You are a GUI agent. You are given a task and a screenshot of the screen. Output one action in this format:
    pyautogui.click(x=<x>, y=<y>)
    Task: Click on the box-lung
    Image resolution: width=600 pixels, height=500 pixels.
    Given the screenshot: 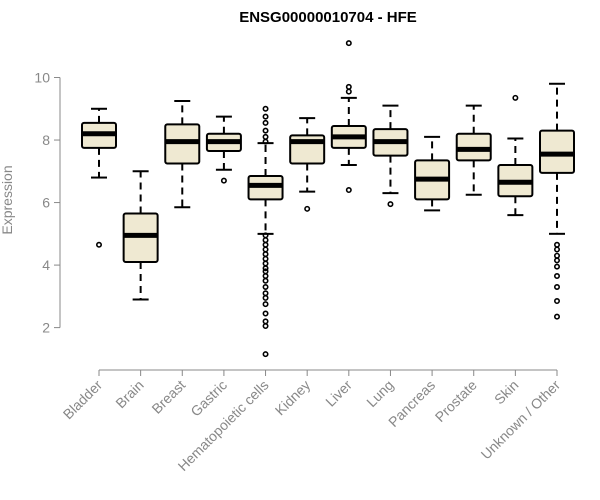 What is the action you would take?
    pyautogui.click(x=390, y=156)
    